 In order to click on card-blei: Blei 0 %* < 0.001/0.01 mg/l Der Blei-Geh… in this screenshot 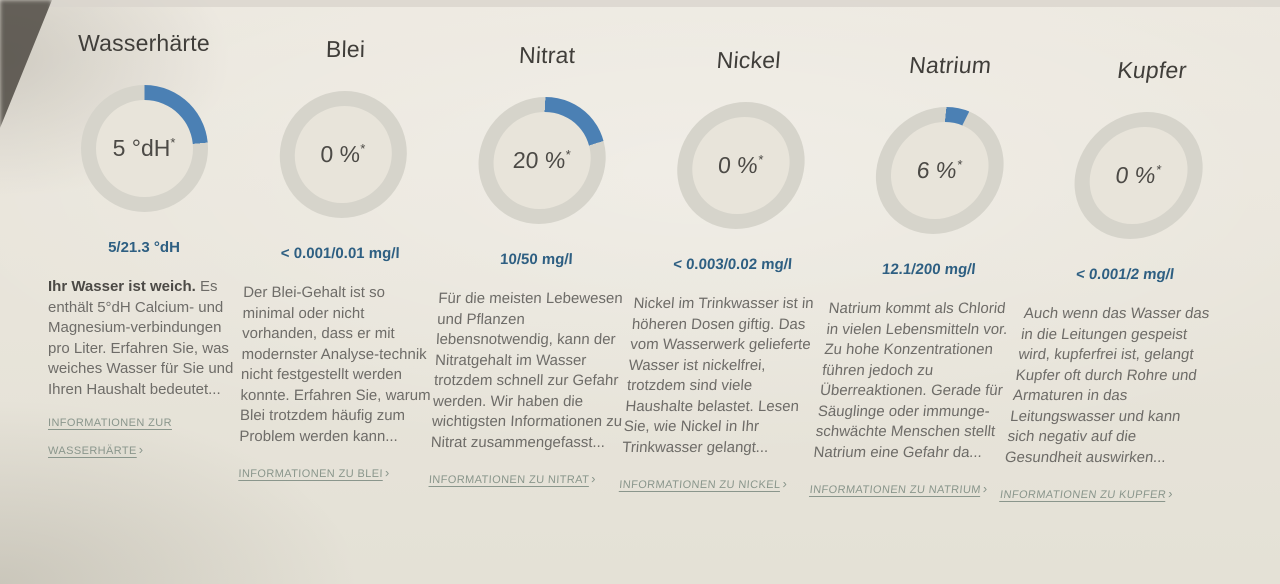, I will do `click(340, 261)`.